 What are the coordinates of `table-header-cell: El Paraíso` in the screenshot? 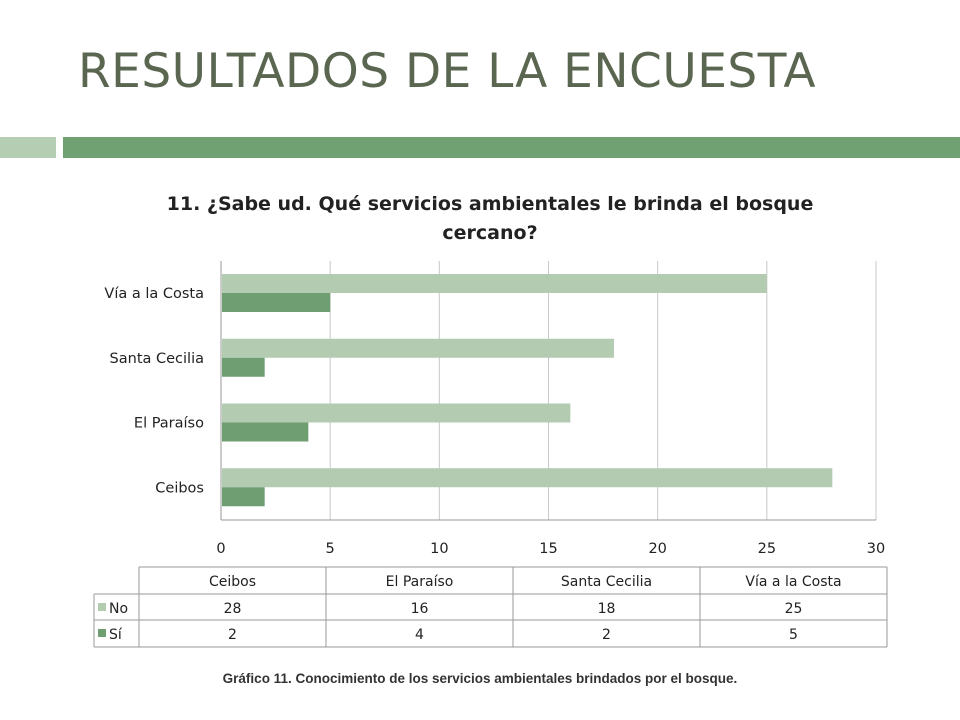 It's located at (420, 582).